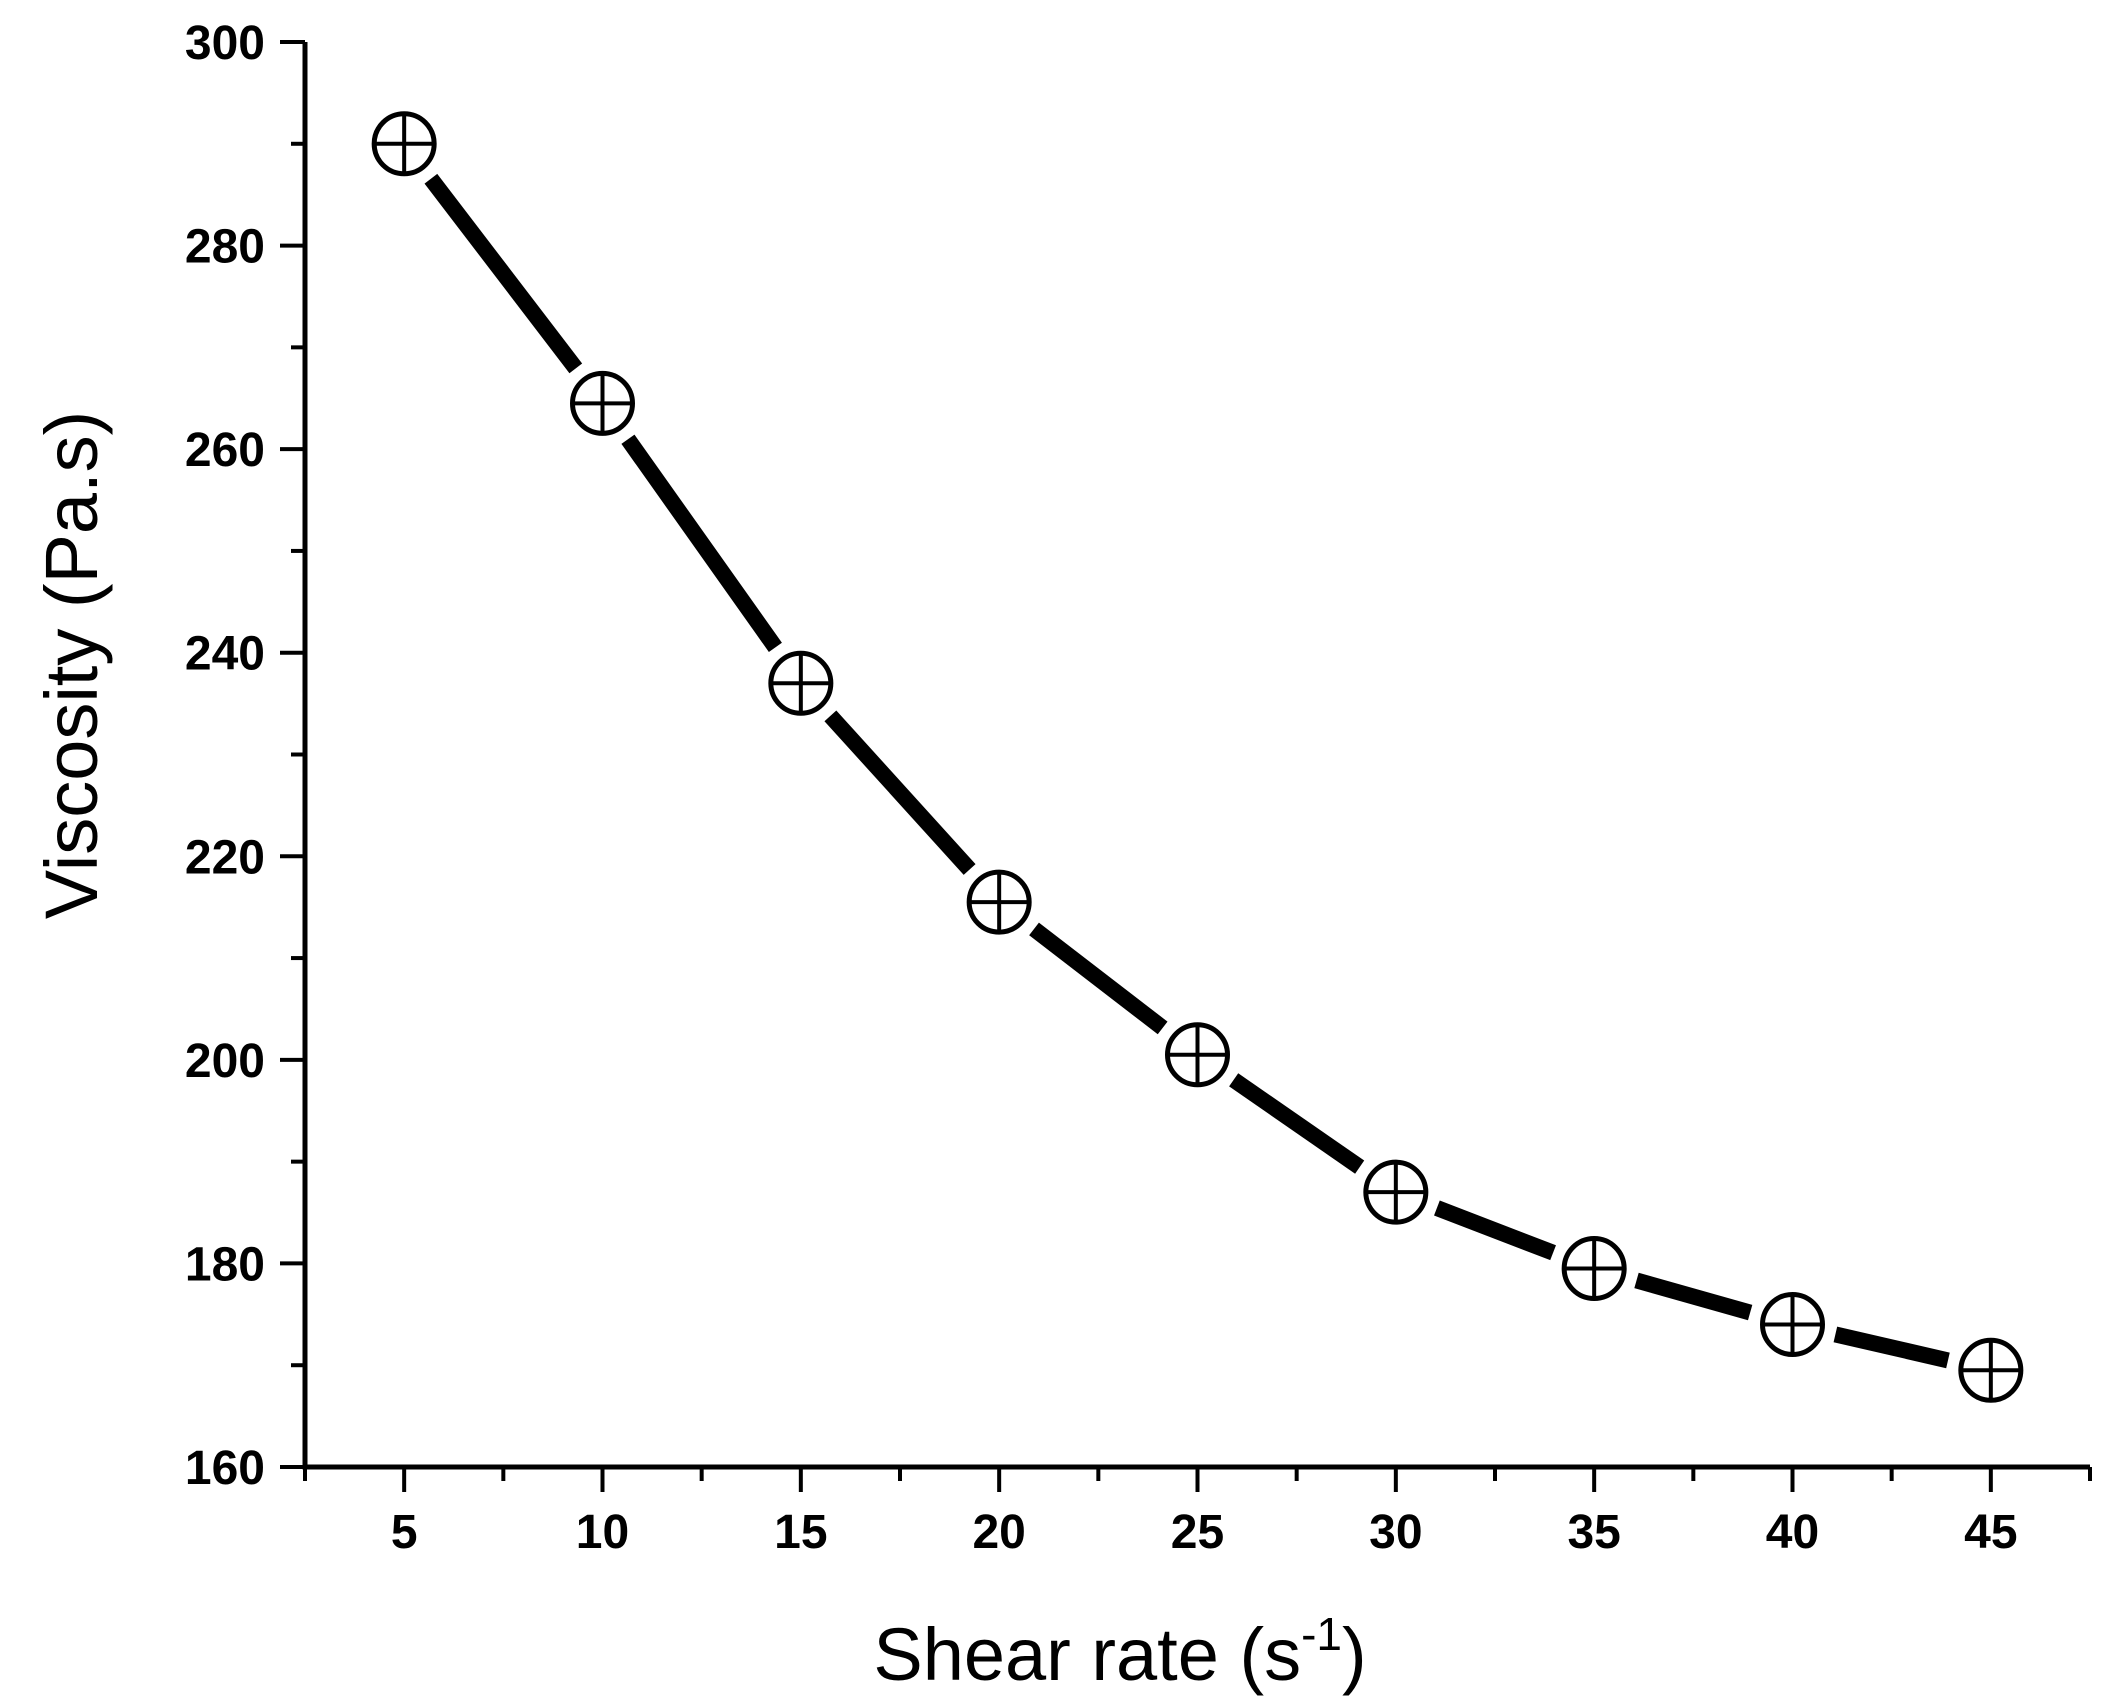  Describe the element at coordinates (225, 857) in the screenshot. I see `y-tick-label: 220` at that location.